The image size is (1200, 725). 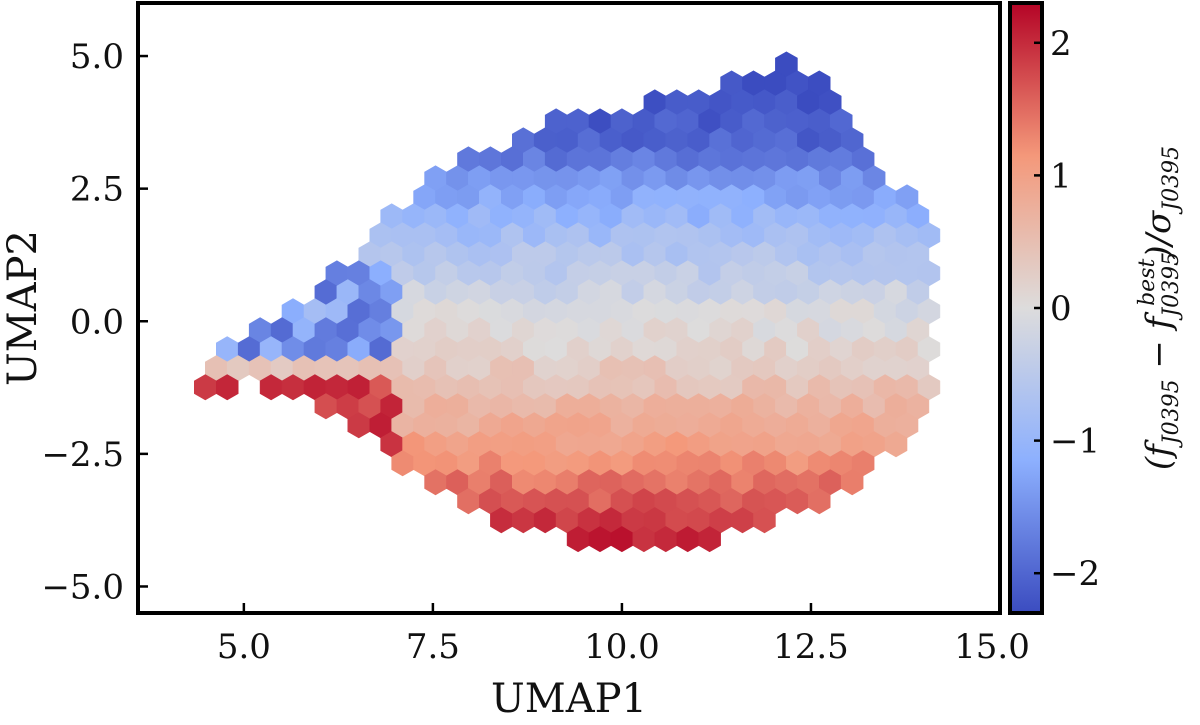 What do you see at coordinates (82, 455) in the screenshot?
I see `y-tick-label: −2.5` at bounding box center [82, 455].